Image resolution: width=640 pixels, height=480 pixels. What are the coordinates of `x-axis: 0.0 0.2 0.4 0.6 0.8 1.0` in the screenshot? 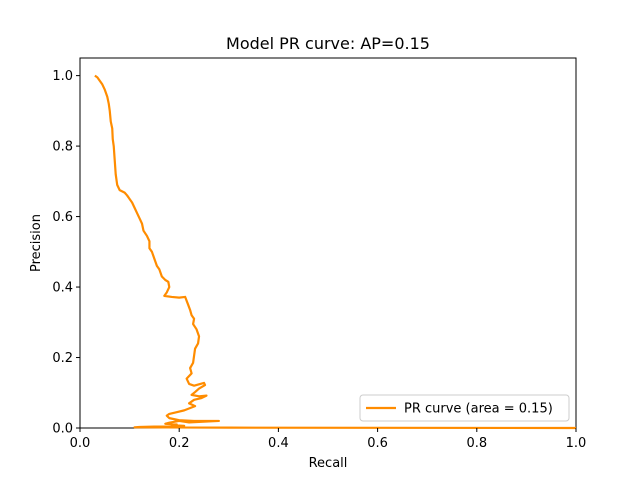 It's located at (328, 439).